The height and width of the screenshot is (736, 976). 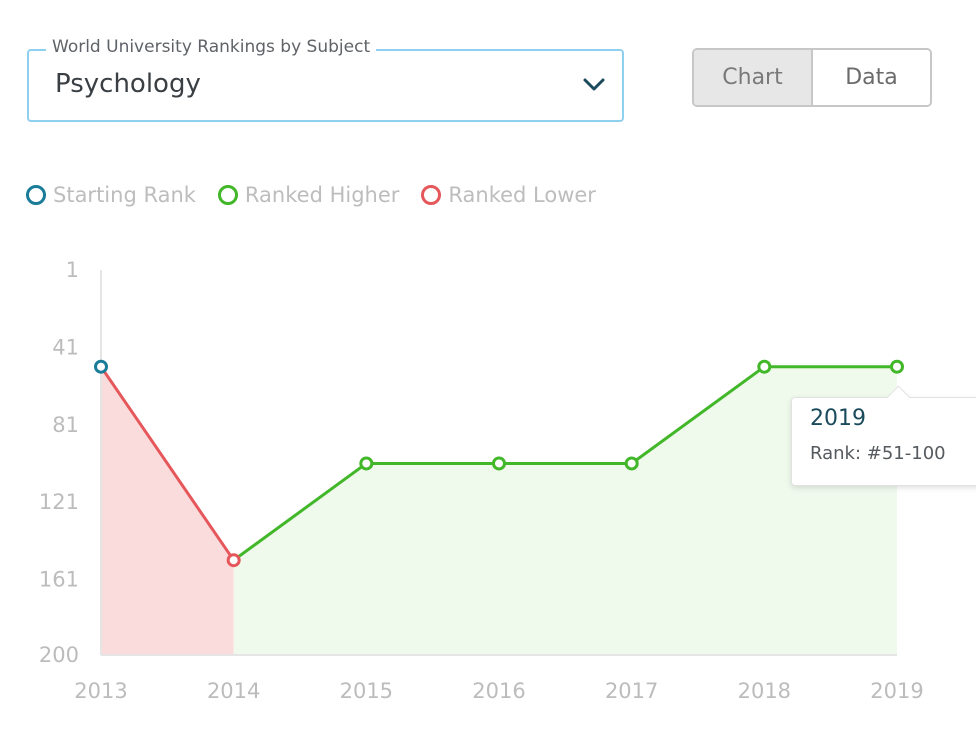 I want to click on y-tick-label: 81, so click(x=65, y=425).